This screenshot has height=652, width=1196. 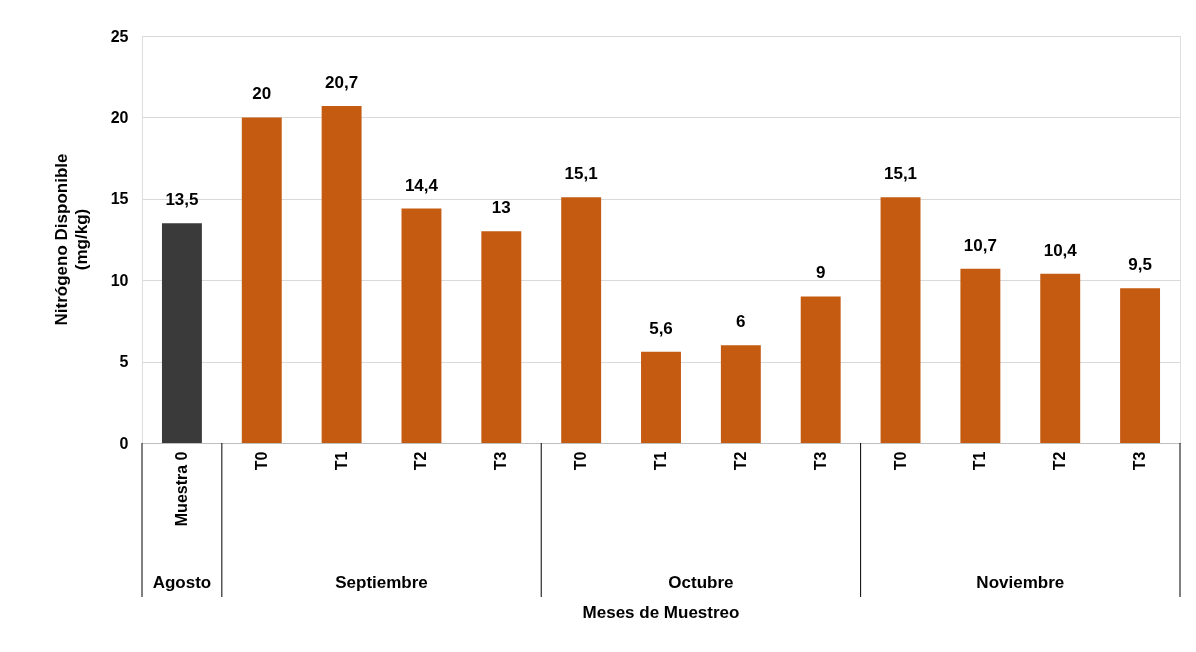 I want to click on text: Agosto, so click(x=182, y=582).